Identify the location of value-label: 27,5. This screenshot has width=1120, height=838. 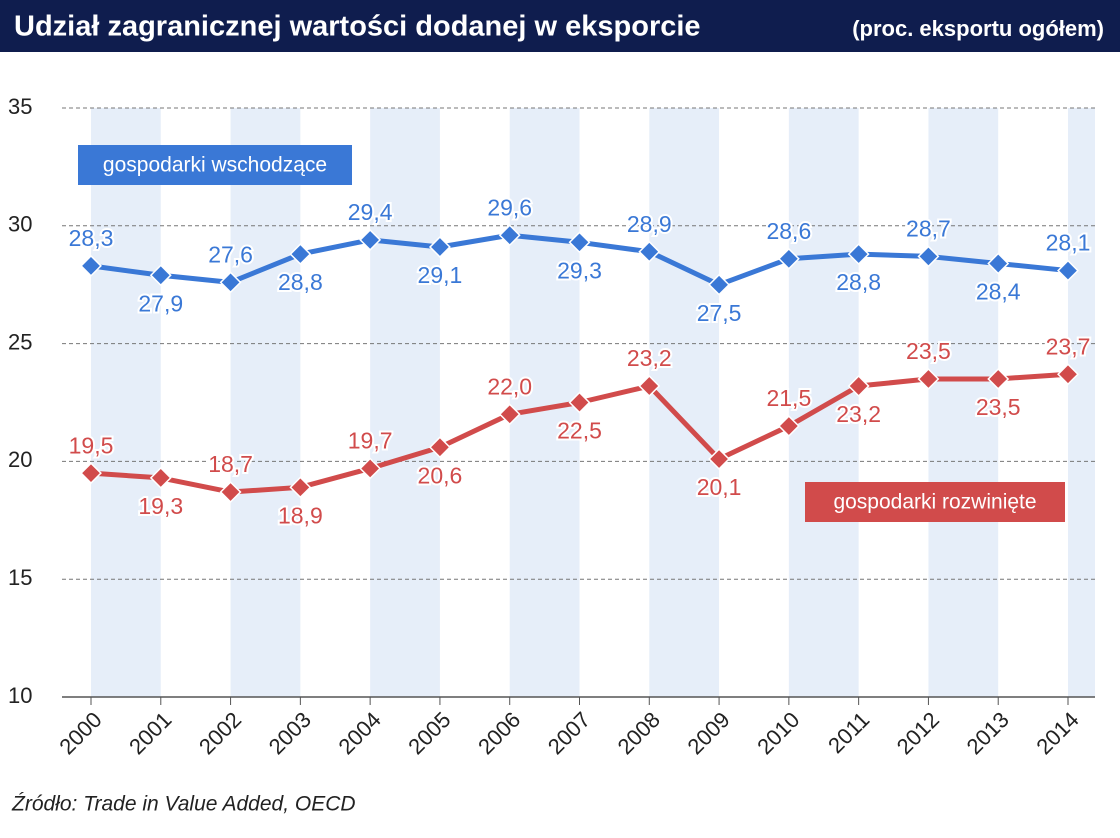
(719, 313).